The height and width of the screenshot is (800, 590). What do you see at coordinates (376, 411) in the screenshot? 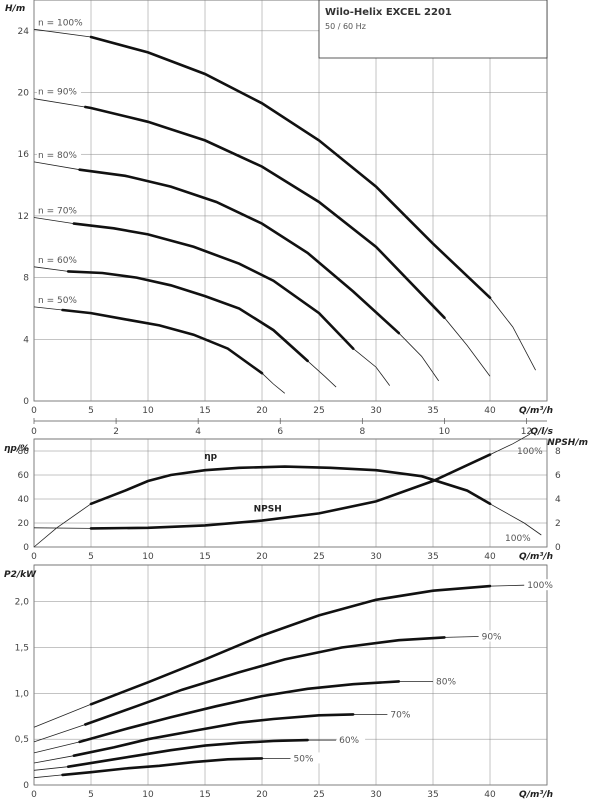
I see `head-x-tick: 30` at bounding box center [376, 411].